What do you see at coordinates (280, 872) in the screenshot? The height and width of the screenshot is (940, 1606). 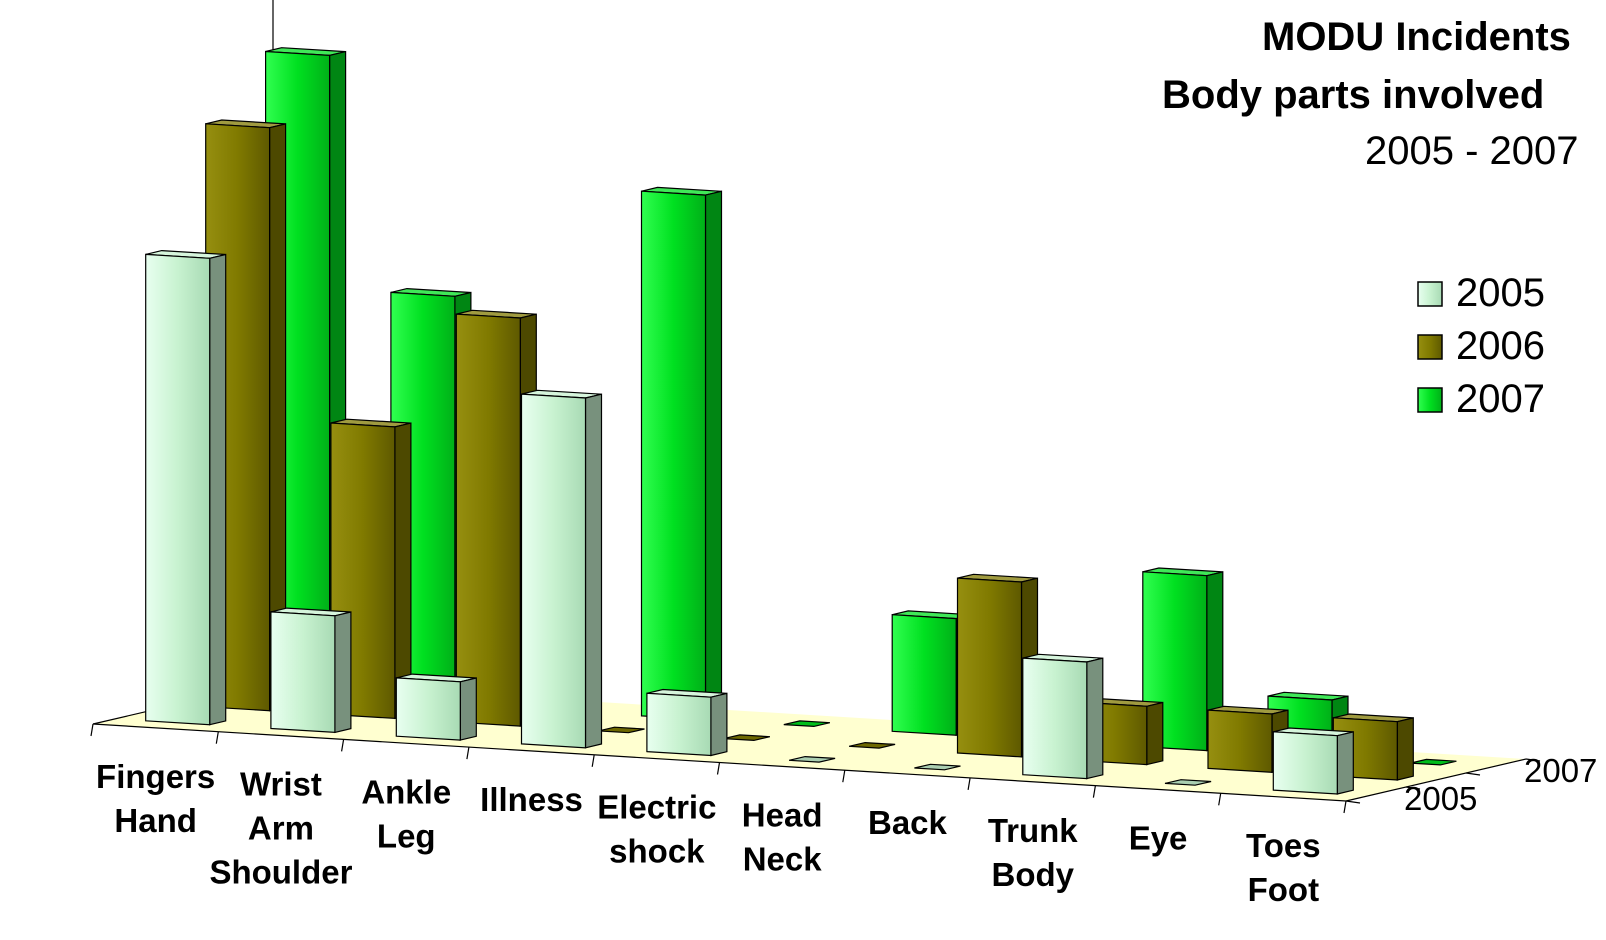 I see `x-tick-label: Shoulder` at bounding box center [280, 872].